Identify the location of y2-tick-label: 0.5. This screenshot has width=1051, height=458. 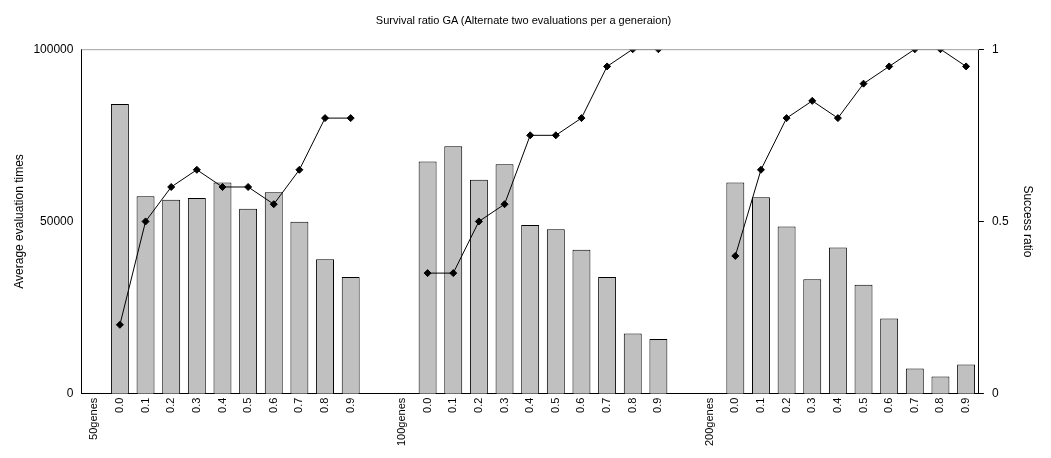
(1000, 220).